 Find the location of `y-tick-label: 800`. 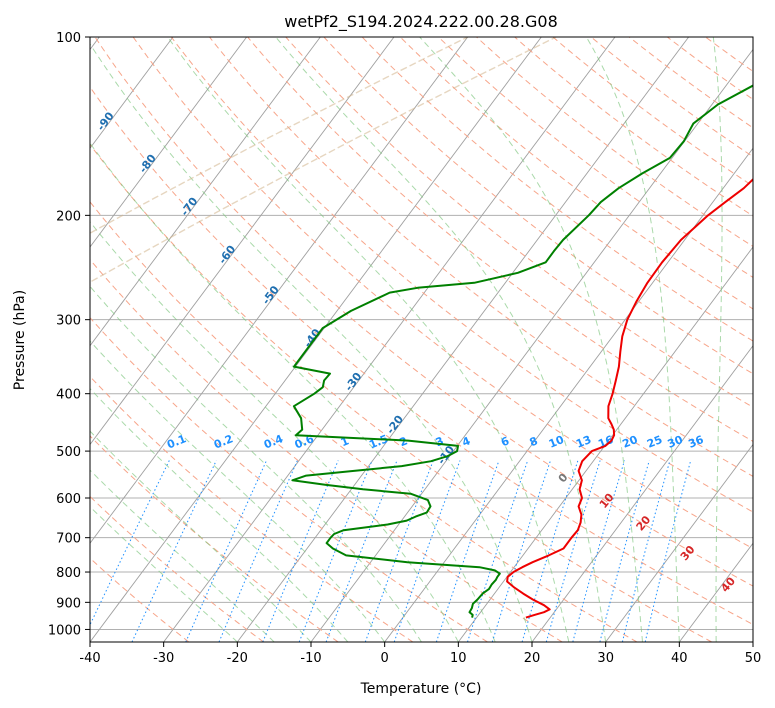

y-tick-label: 800 is located at coordinates (68, 573).